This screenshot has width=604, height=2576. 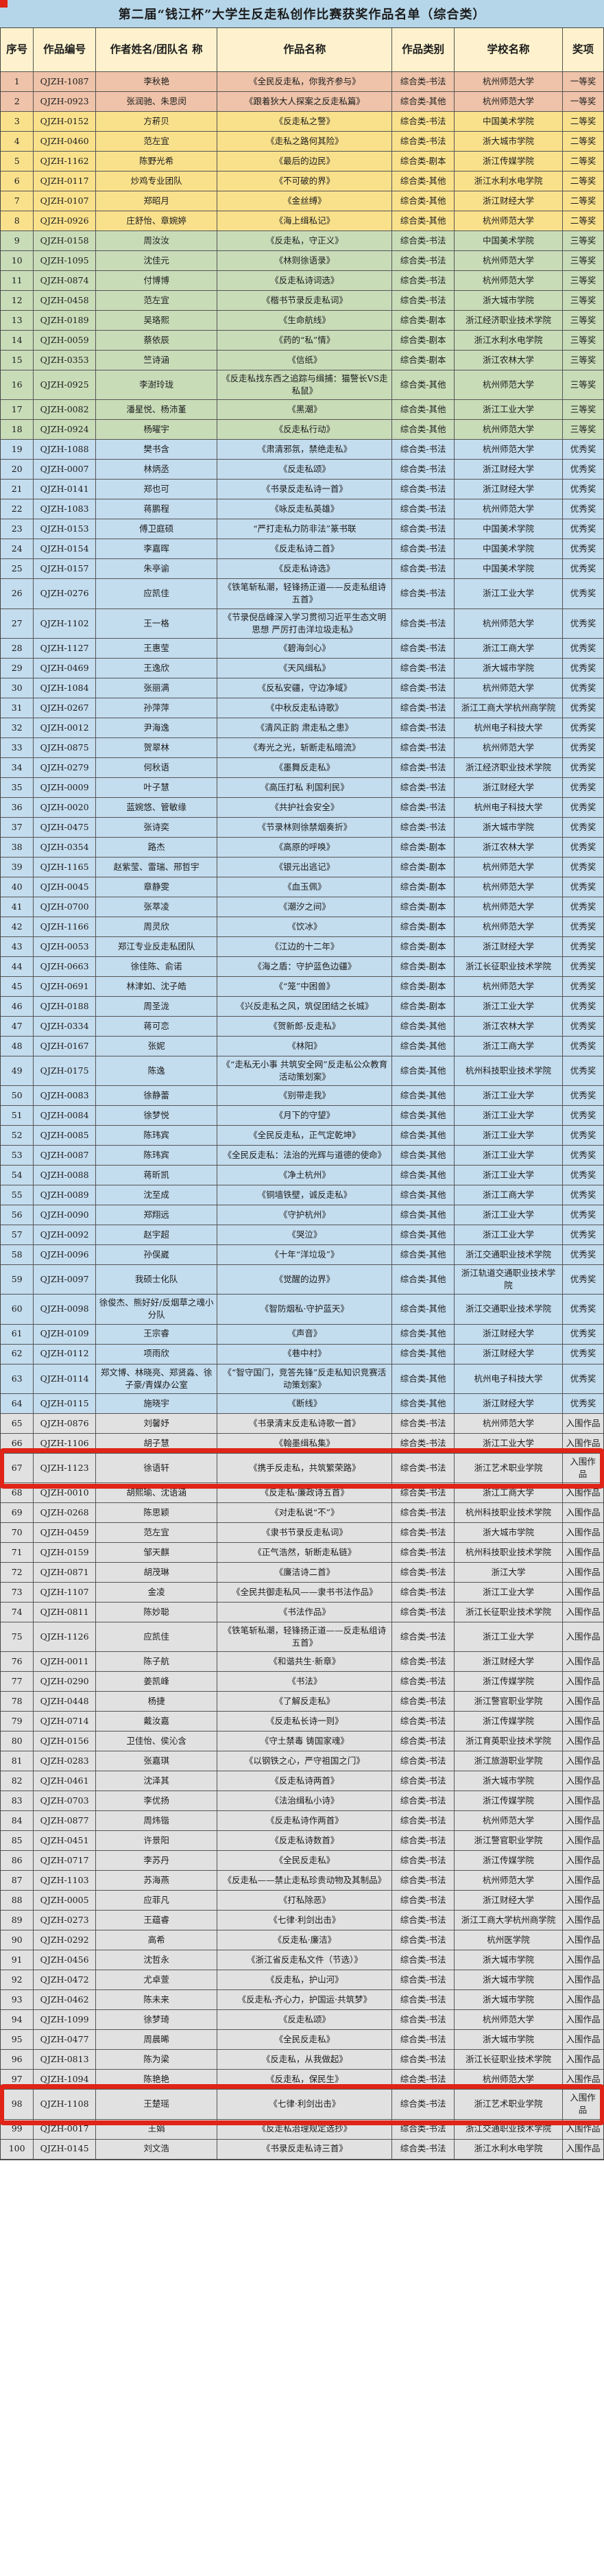 I want to click on cell-work-id: QJZH-0267, so click(x=65, y=708).